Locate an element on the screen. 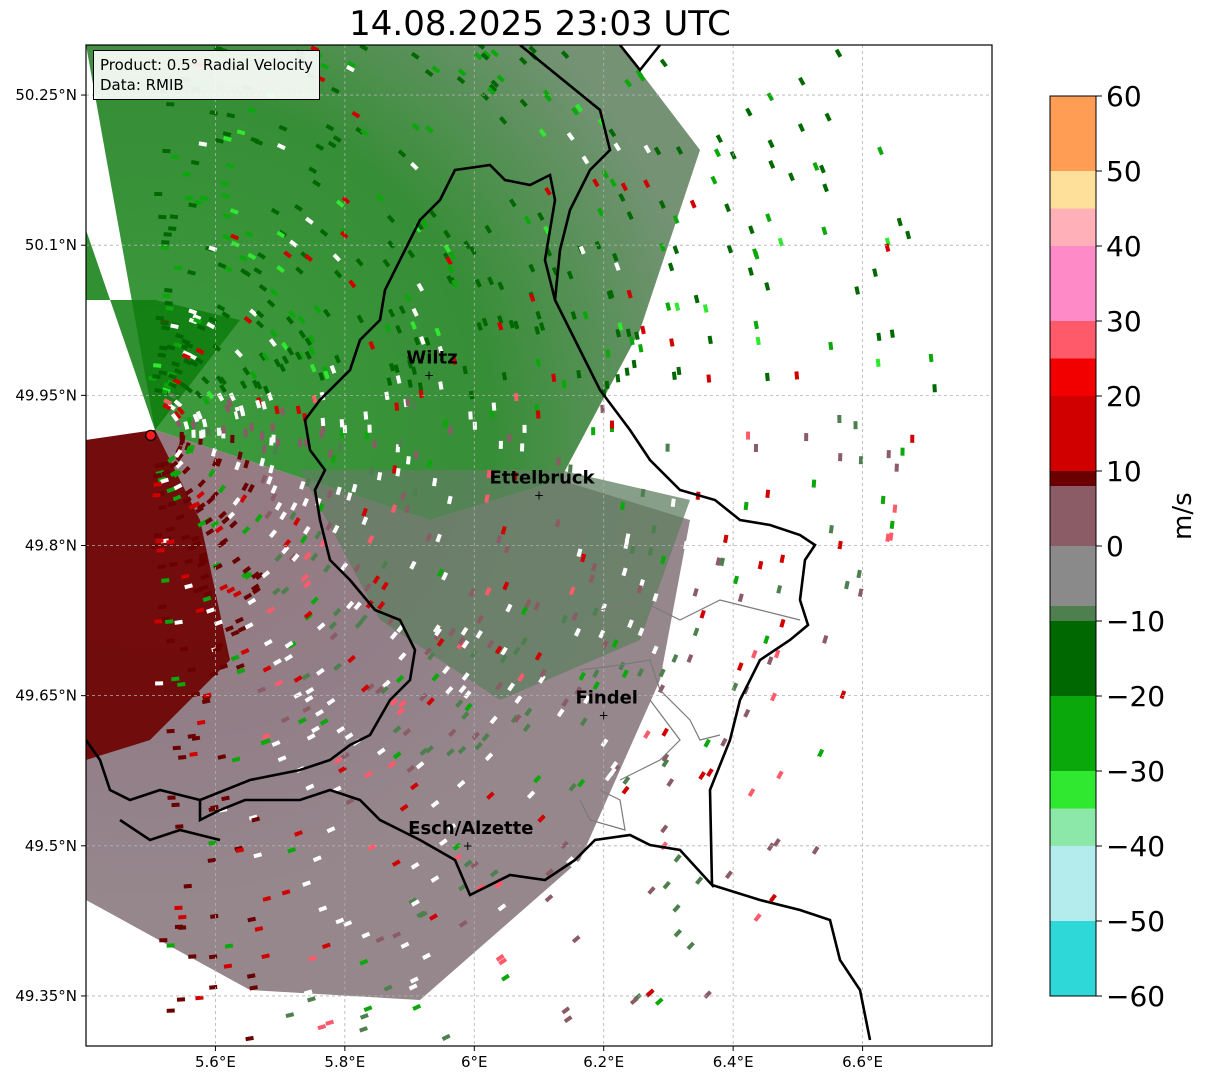  lat-tick-label: 49.35°N is located at coordinates (46, 996).